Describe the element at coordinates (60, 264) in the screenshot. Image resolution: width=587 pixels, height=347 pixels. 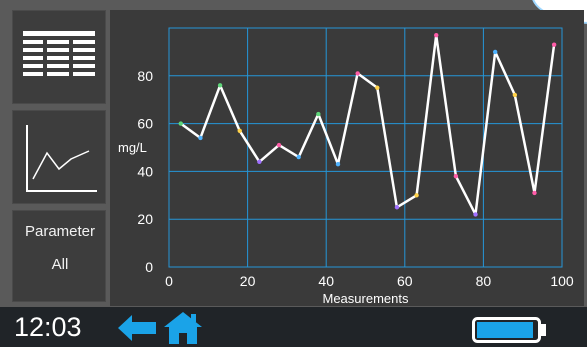
I see `parameter-value: All` at that location.